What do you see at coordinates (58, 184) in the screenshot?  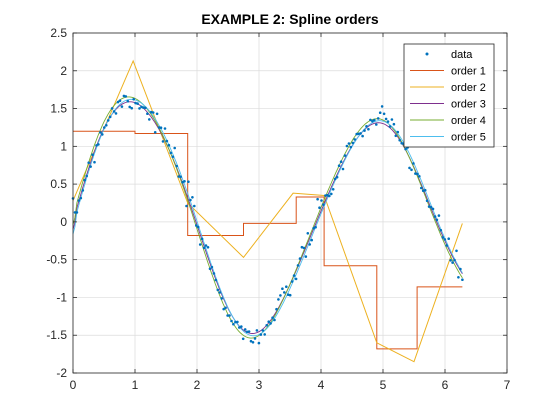 I see `y-tick-label: 0.5` at bounding box center [58, 184].